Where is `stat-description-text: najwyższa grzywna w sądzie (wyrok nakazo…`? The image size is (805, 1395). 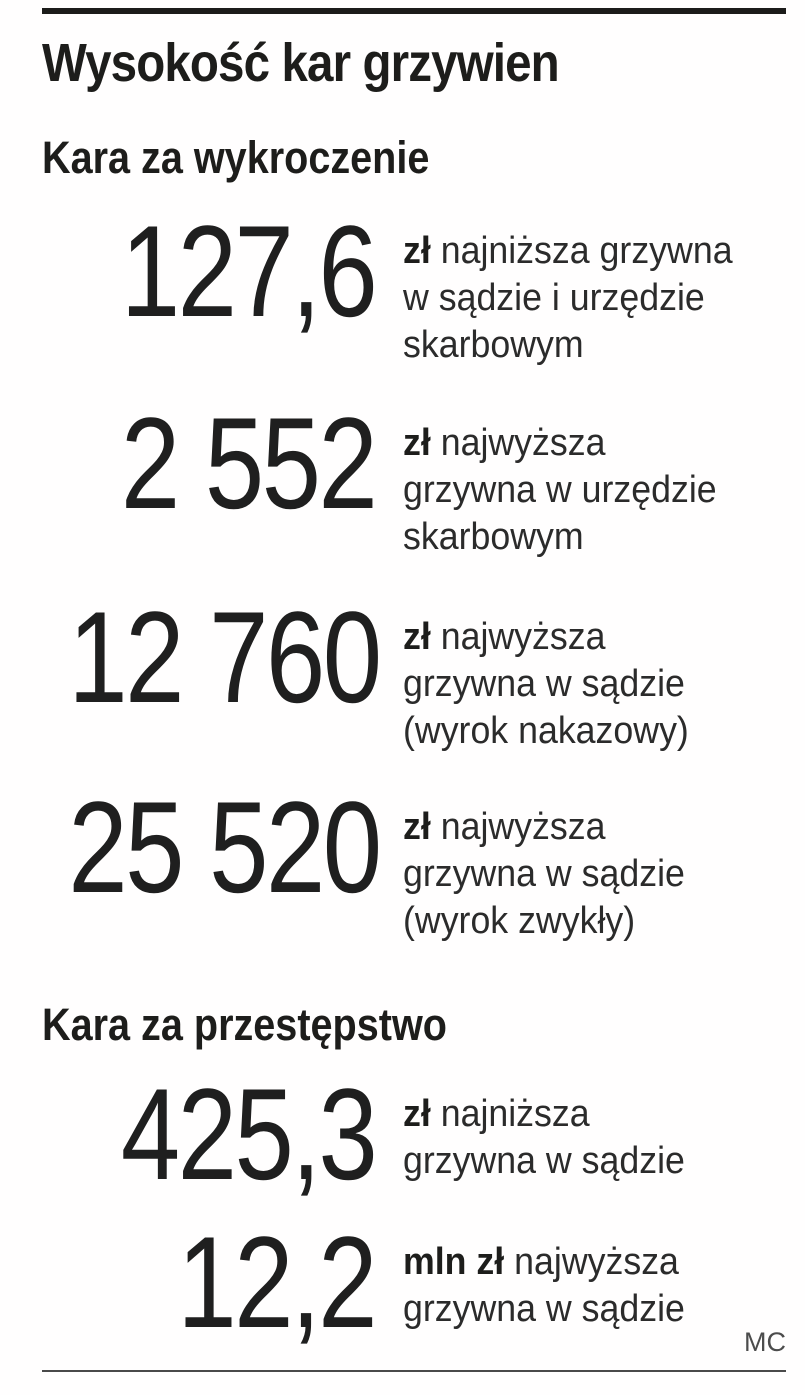 stat-description-text: najwyższa grzywna w sądzie (wyrok nakazo… is located at coordinates (546, 684).